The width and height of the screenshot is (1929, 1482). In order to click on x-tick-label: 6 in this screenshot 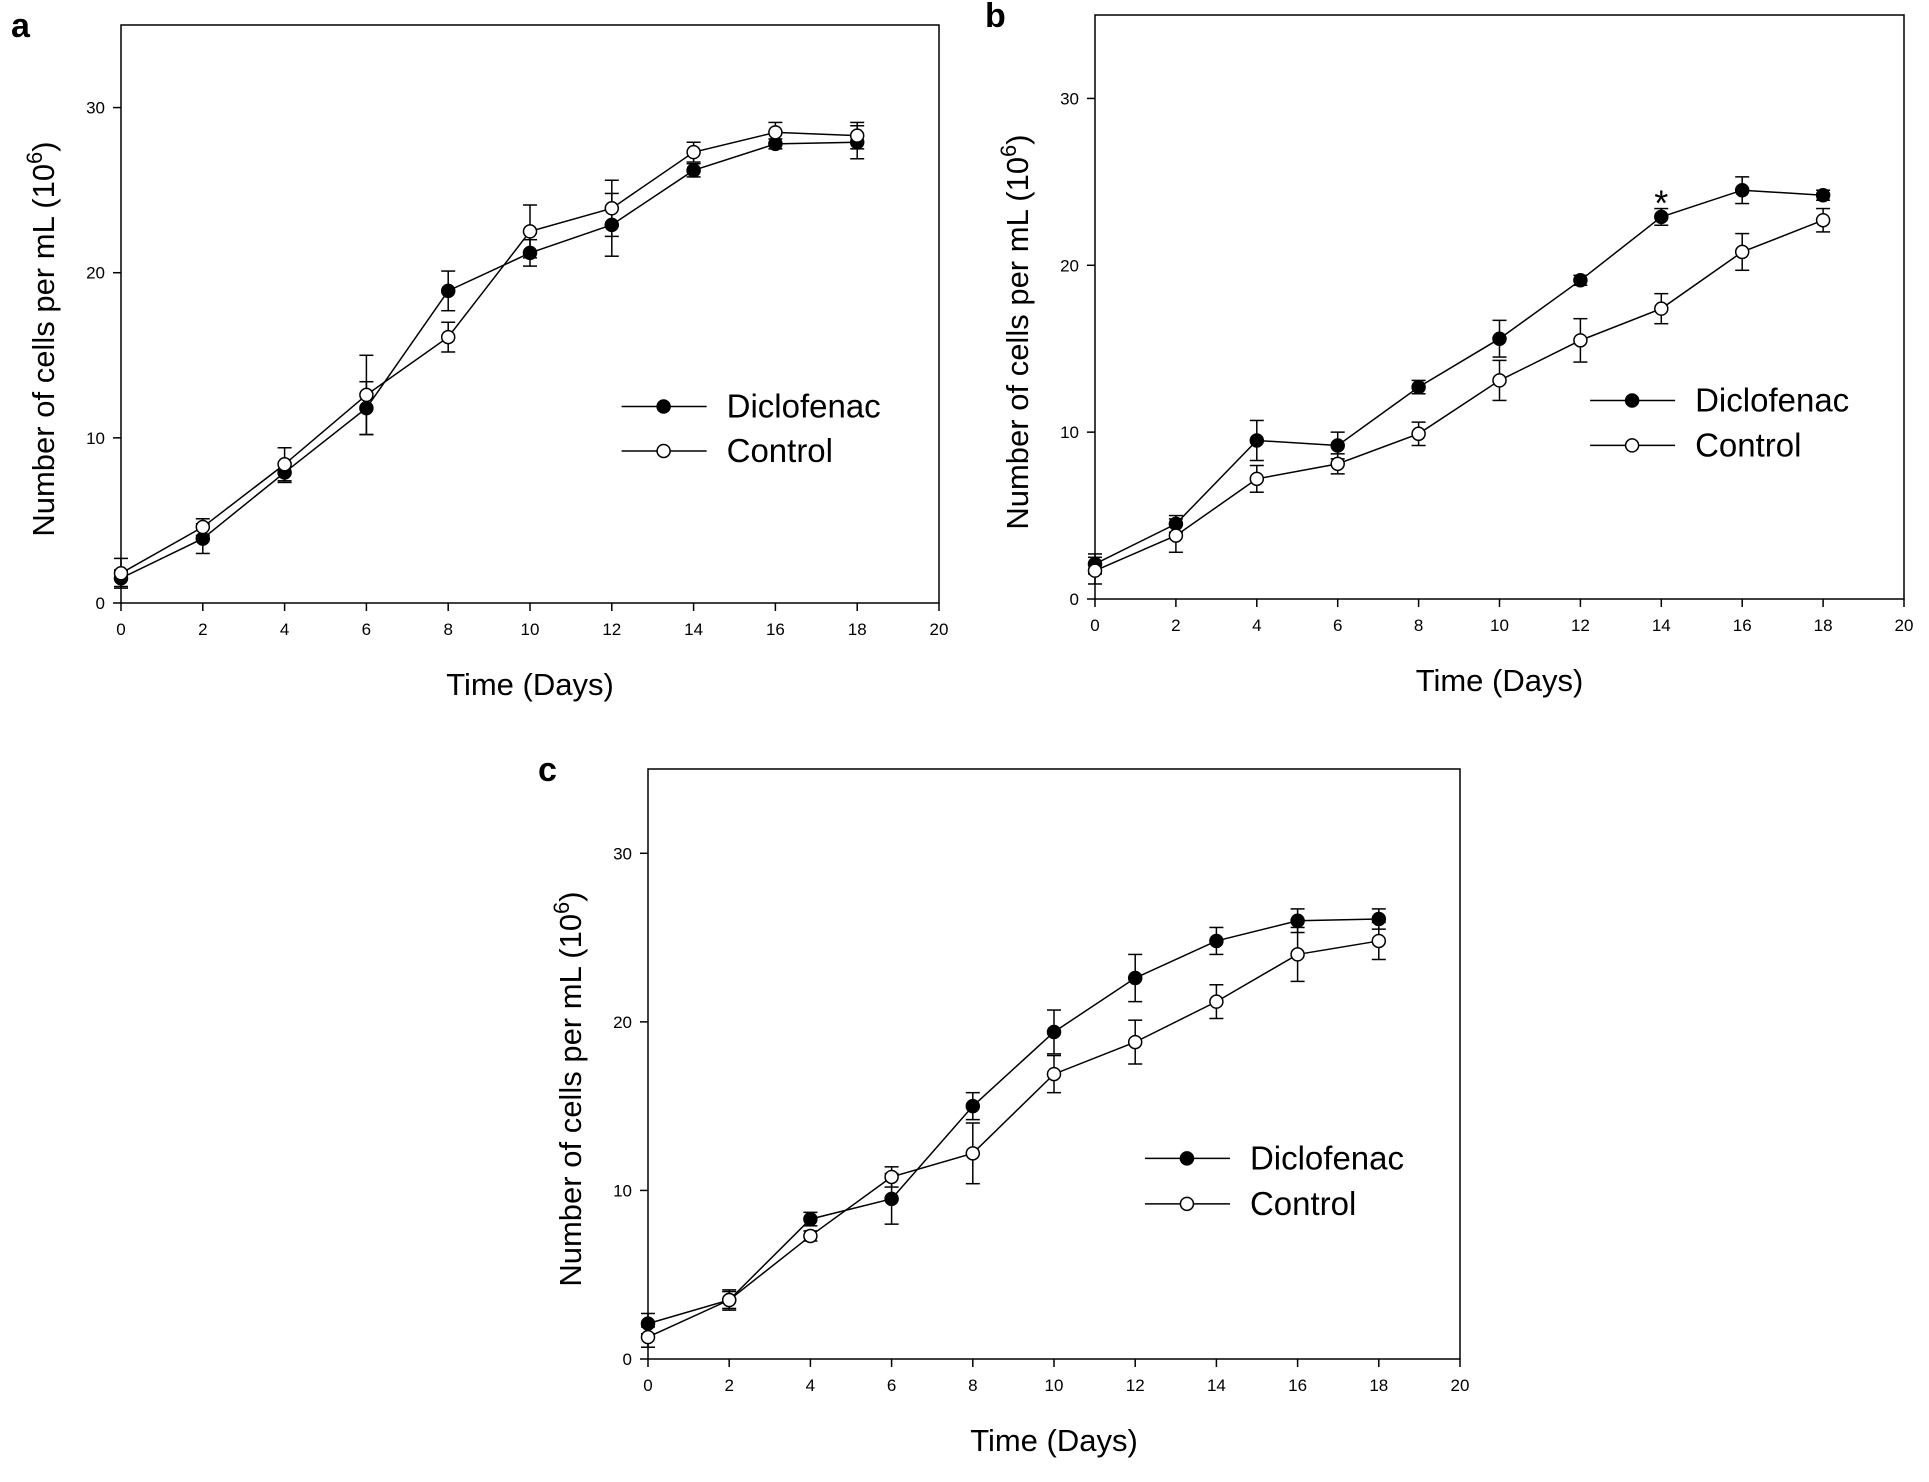, I will do `click(891, 1385)`.